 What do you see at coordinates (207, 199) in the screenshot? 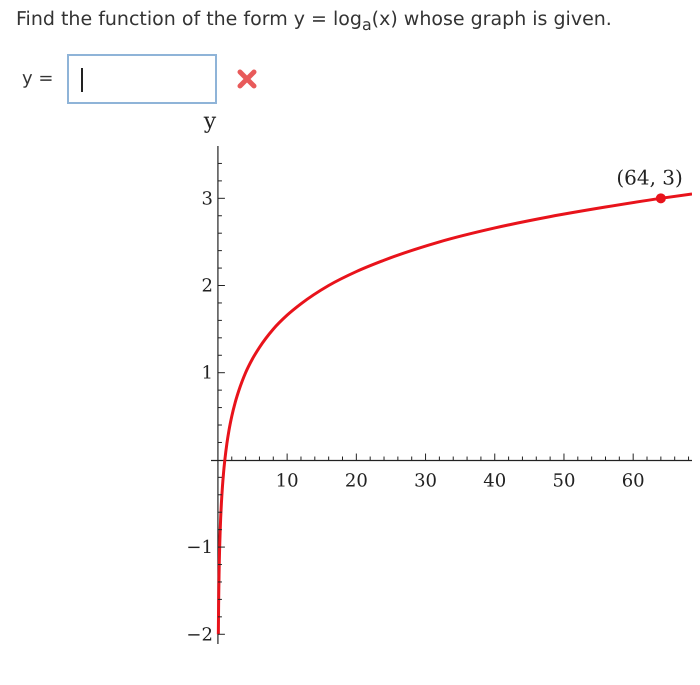
I see `y-tick-label: 3` at bounding box center [207, 199].